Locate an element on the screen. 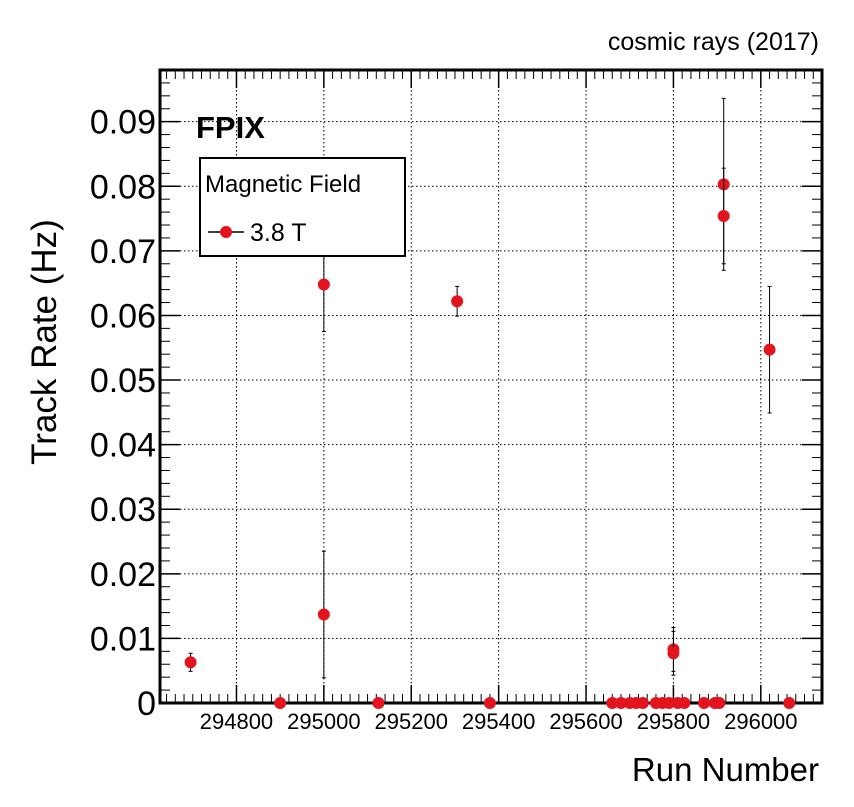 This screenshot has width=854, height=807. x-tick-label: 294800 is located at coordinates (236, 721).